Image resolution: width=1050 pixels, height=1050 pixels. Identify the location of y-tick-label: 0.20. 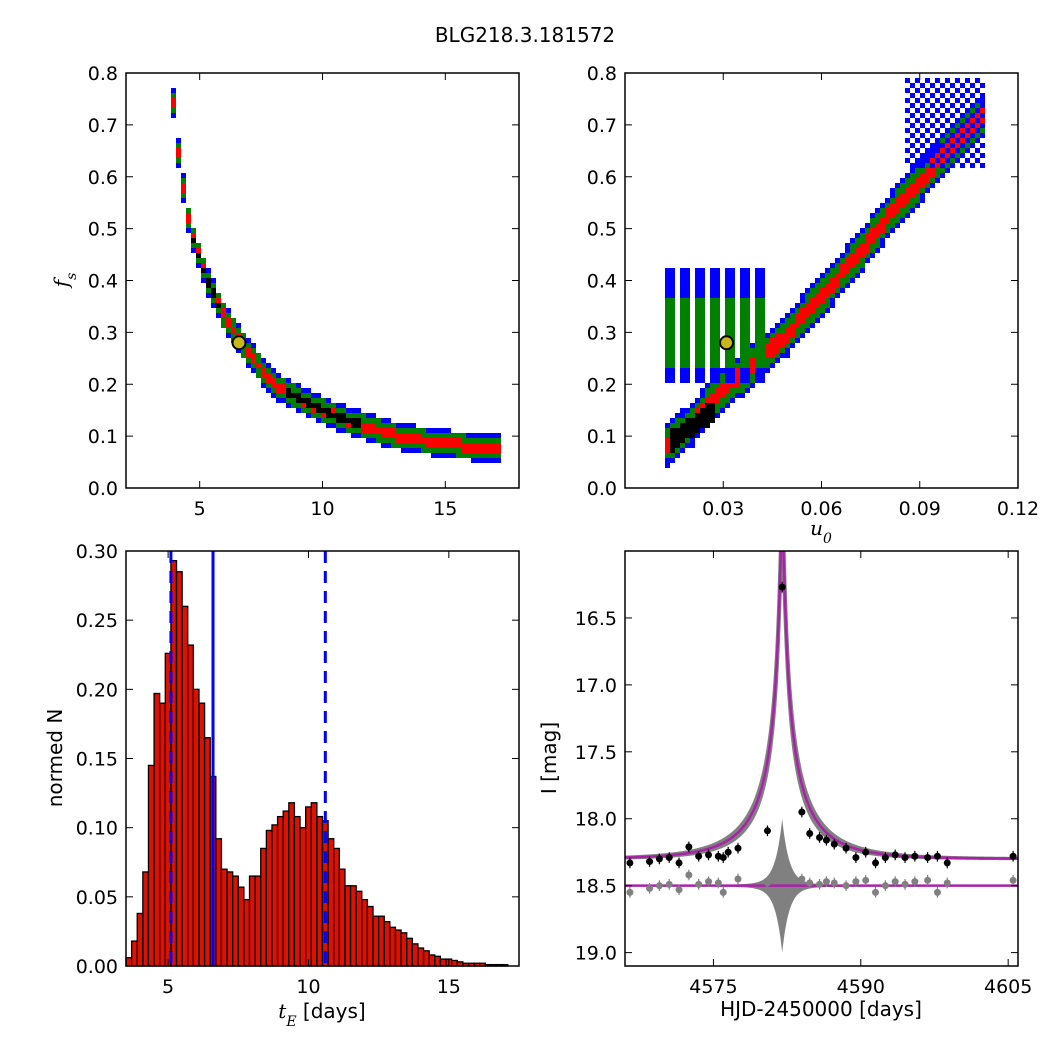
(97, 690).